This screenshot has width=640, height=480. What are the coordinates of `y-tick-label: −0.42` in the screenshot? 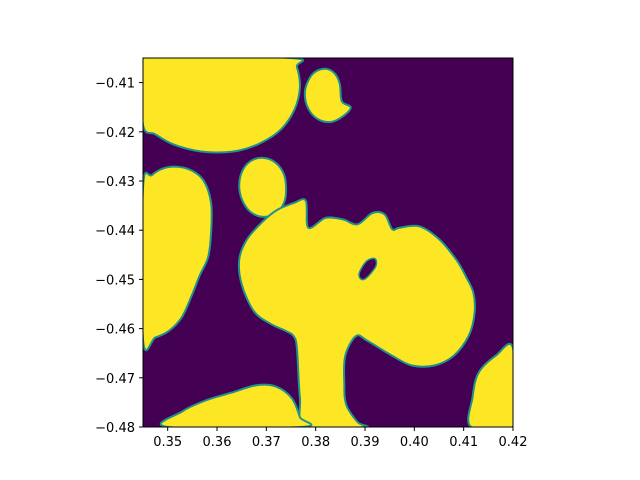 It's located at (115, 133).